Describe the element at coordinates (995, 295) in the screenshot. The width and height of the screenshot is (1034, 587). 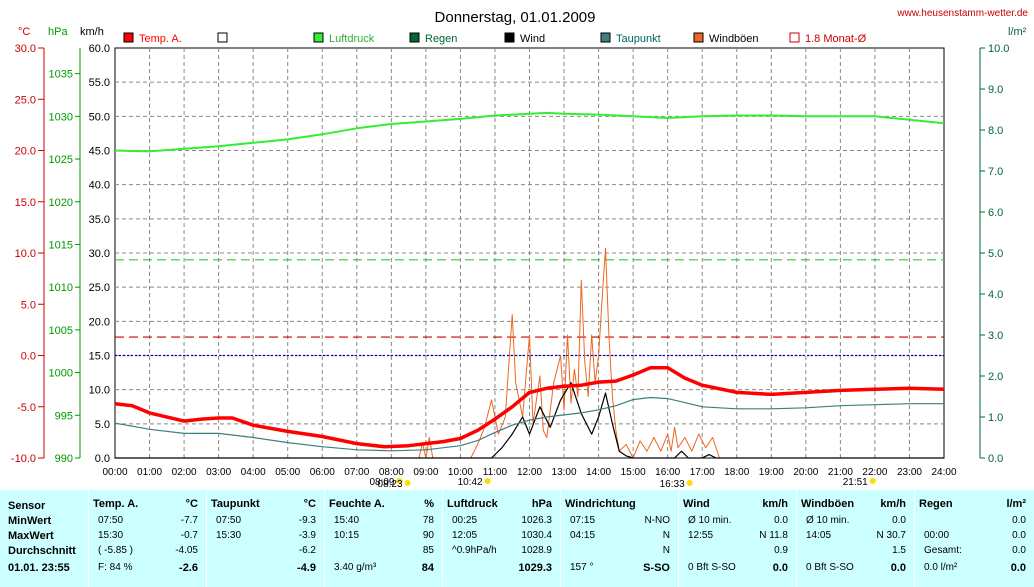
I see `rain-tick-label: 4.0` at that location.